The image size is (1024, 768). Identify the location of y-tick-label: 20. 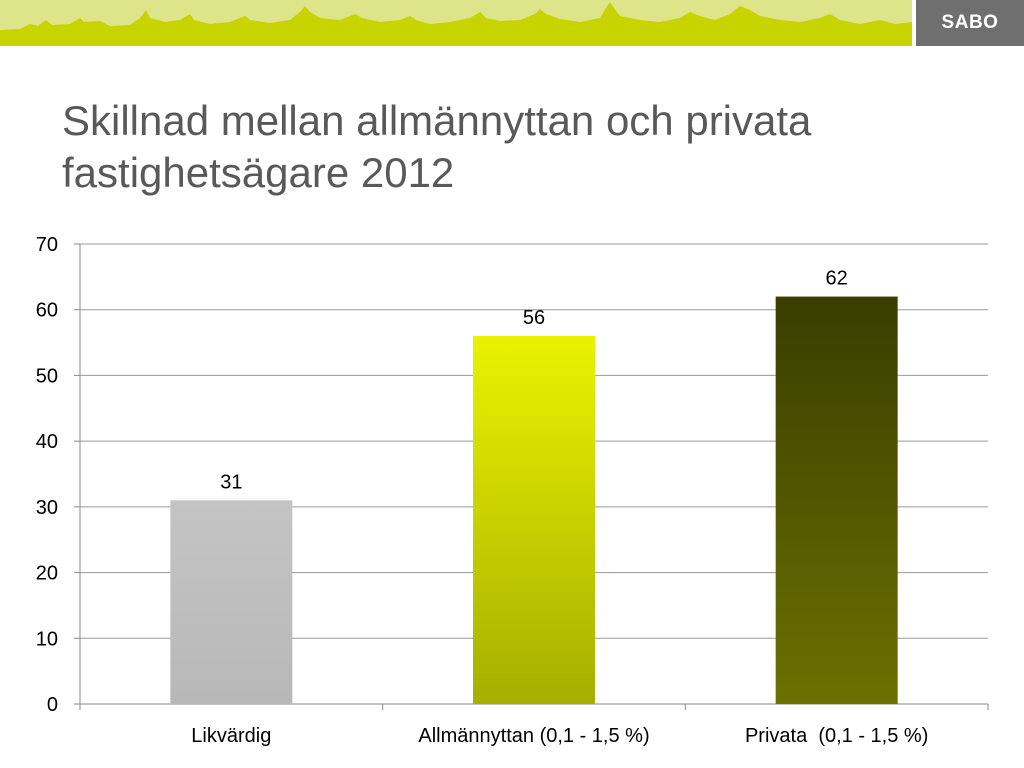
(47, 574).